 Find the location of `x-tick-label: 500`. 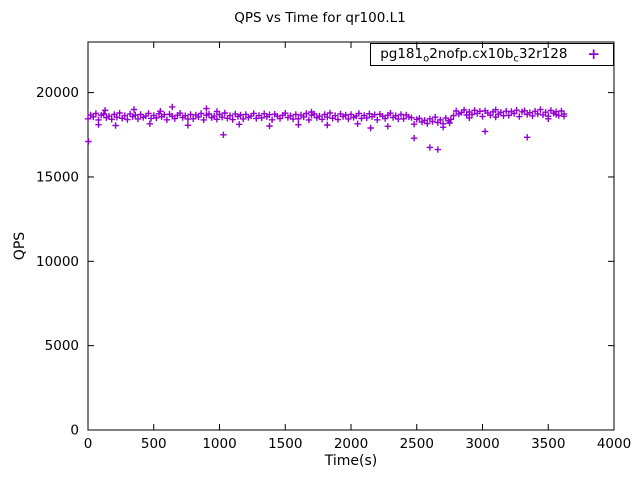

x-tick-label: 500 is located at coordinates (154, 444).